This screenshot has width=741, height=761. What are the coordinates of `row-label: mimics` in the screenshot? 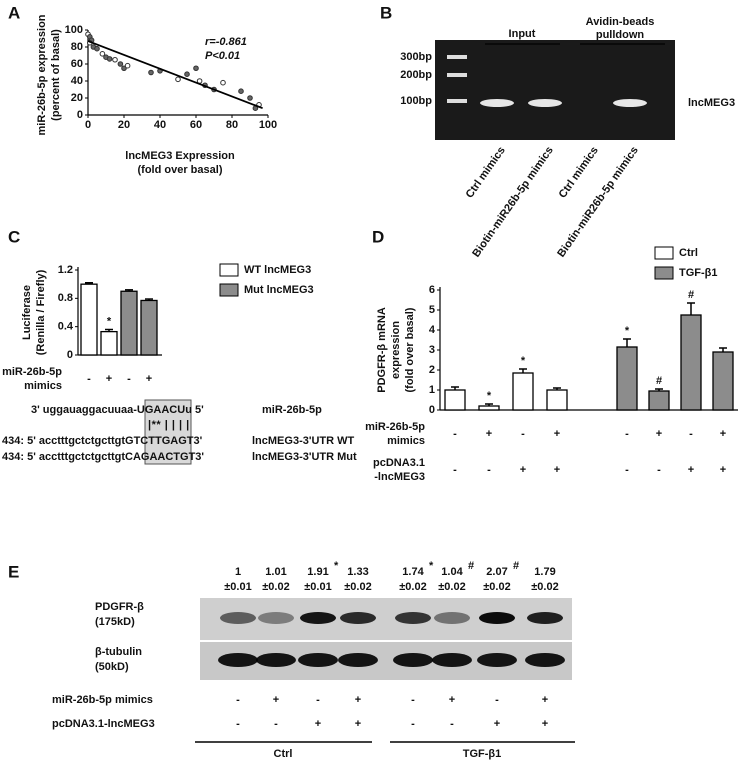 It's located at (406, 441).